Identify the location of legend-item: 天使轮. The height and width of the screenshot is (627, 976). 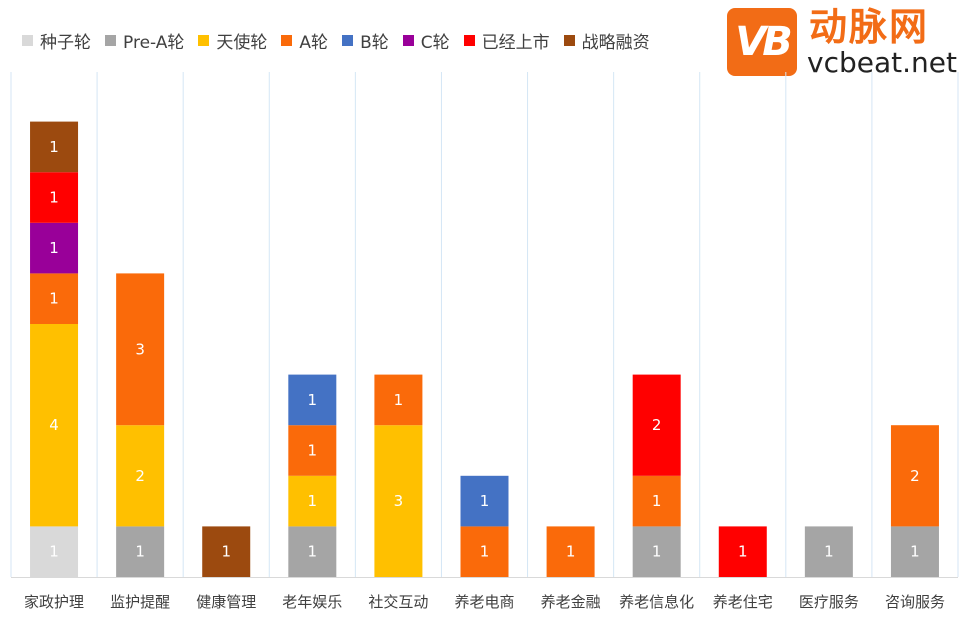
(232, 40).